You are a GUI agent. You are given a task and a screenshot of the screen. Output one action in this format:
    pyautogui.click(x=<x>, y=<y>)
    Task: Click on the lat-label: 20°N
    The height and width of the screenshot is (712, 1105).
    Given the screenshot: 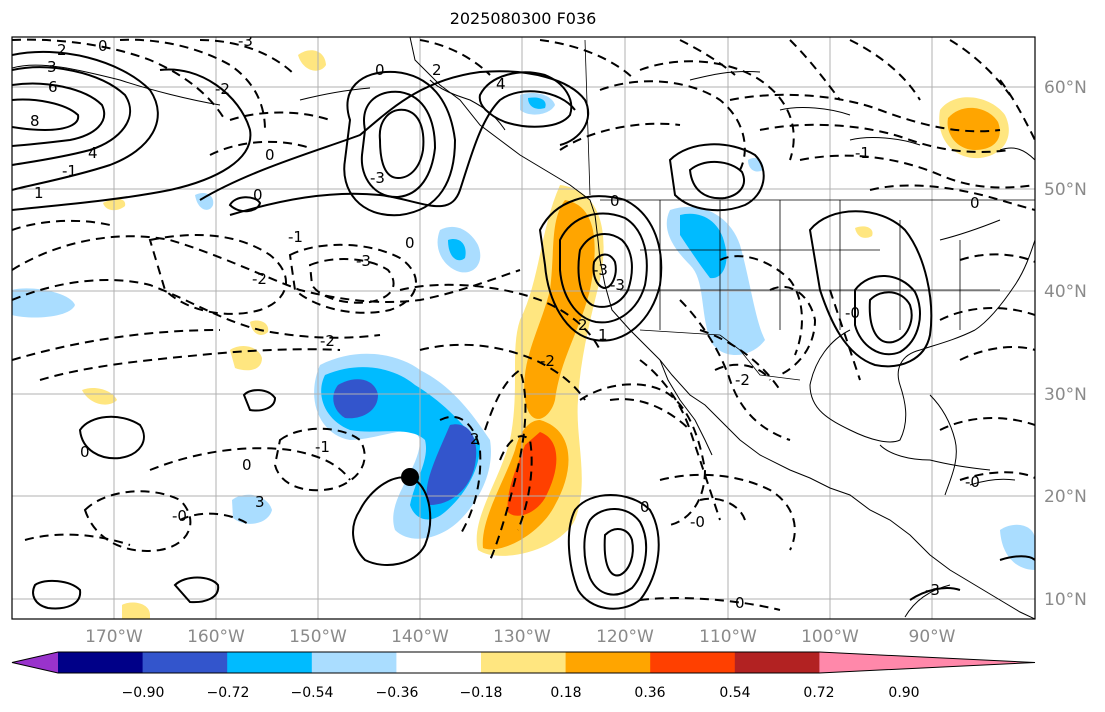 What is the action you would take?
    pyautogui.click(x=1065, y=497)
    